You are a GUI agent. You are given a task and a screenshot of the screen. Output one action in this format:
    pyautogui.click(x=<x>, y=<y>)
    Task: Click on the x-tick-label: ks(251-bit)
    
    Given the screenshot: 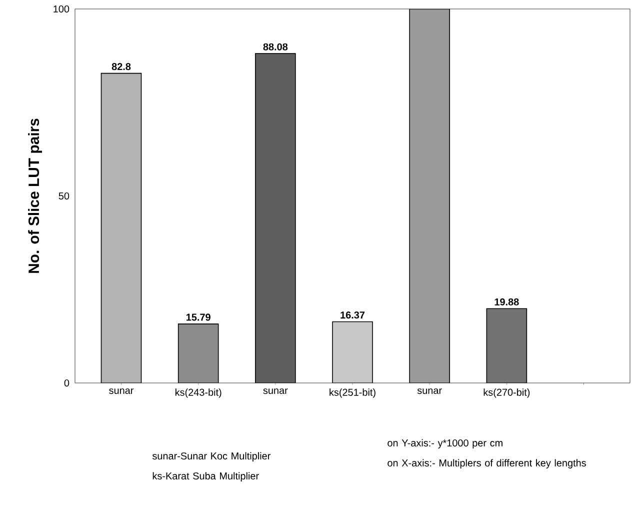 What is the action you would take?
    pyautogui.click(x=353, y=393)
    